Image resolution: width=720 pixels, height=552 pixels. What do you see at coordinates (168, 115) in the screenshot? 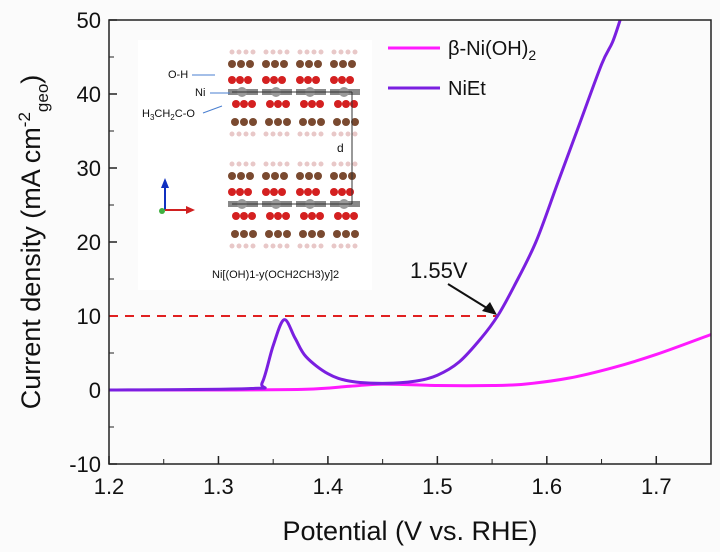
I see `inset-ligand-label: H3CH2C-O` at bounding box center [168, 115].